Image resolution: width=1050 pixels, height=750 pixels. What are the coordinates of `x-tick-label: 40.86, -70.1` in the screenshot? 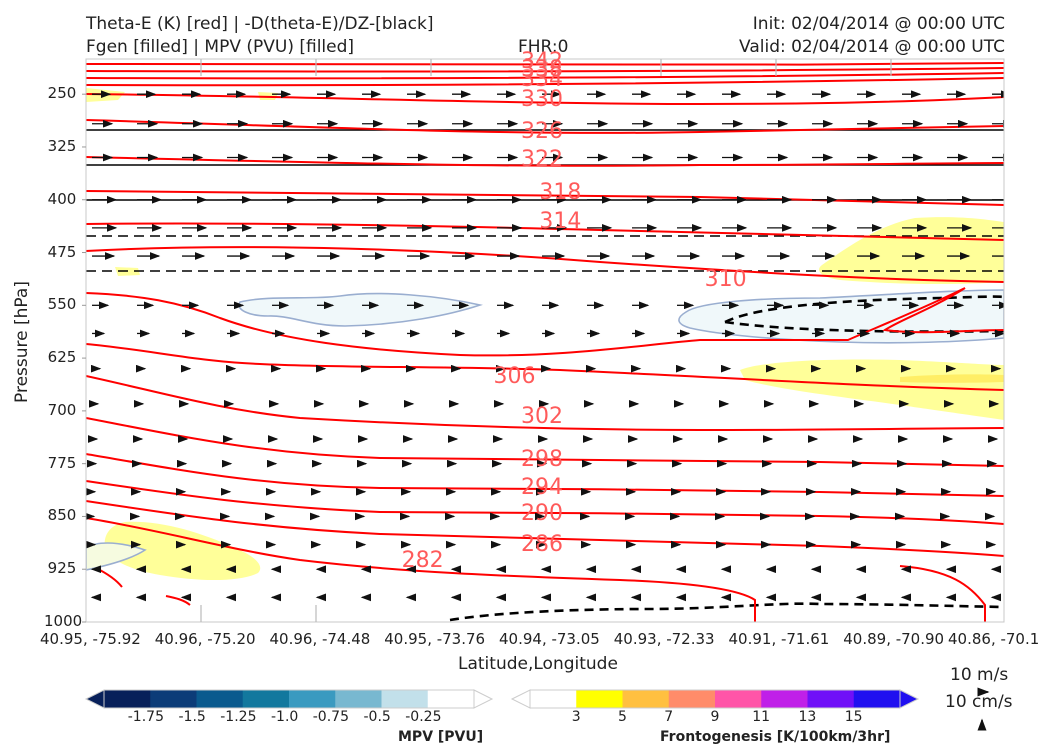 It's located at (994, 639).